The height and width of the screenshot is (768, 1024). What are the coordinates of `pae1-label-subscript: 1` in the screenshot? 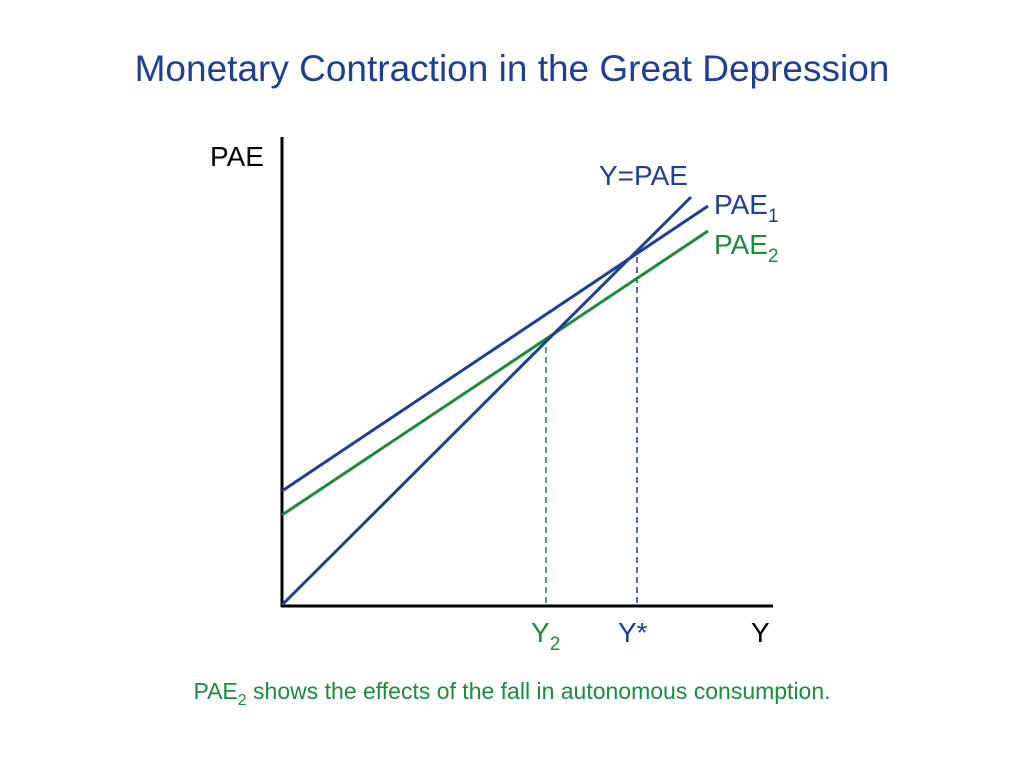 It's located at (773, 216).